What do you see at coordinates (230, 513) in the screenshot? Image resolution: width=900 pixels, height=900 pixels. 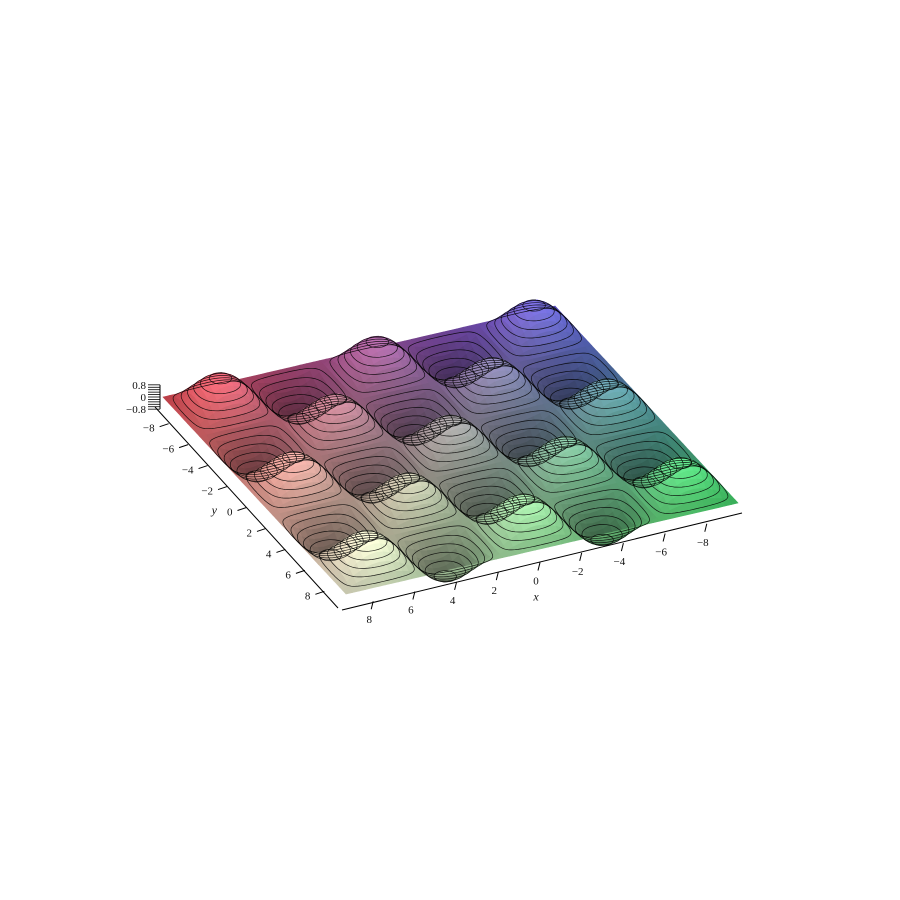 I see `y-tick-label: 0` at bounding box center [230, 513].